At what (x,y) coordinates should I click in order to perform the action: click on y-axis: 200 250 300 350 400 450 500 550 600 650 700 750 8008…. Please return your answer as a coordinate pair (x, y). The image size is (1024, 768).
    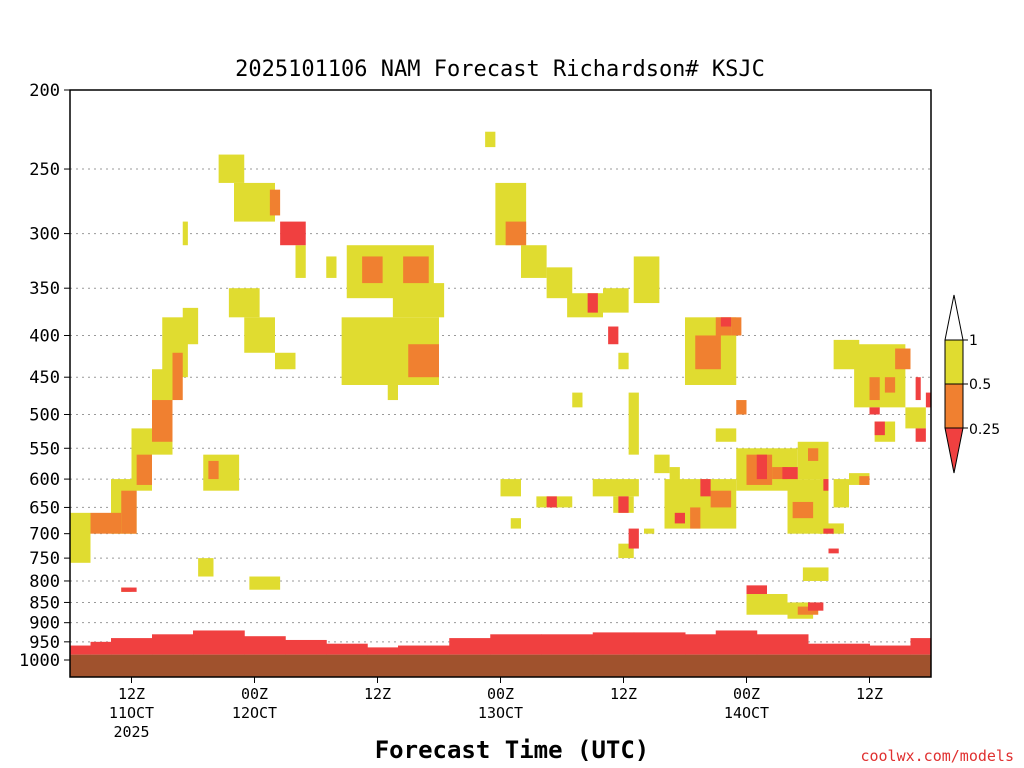
    Looking at the image, I should click on (44, 376).